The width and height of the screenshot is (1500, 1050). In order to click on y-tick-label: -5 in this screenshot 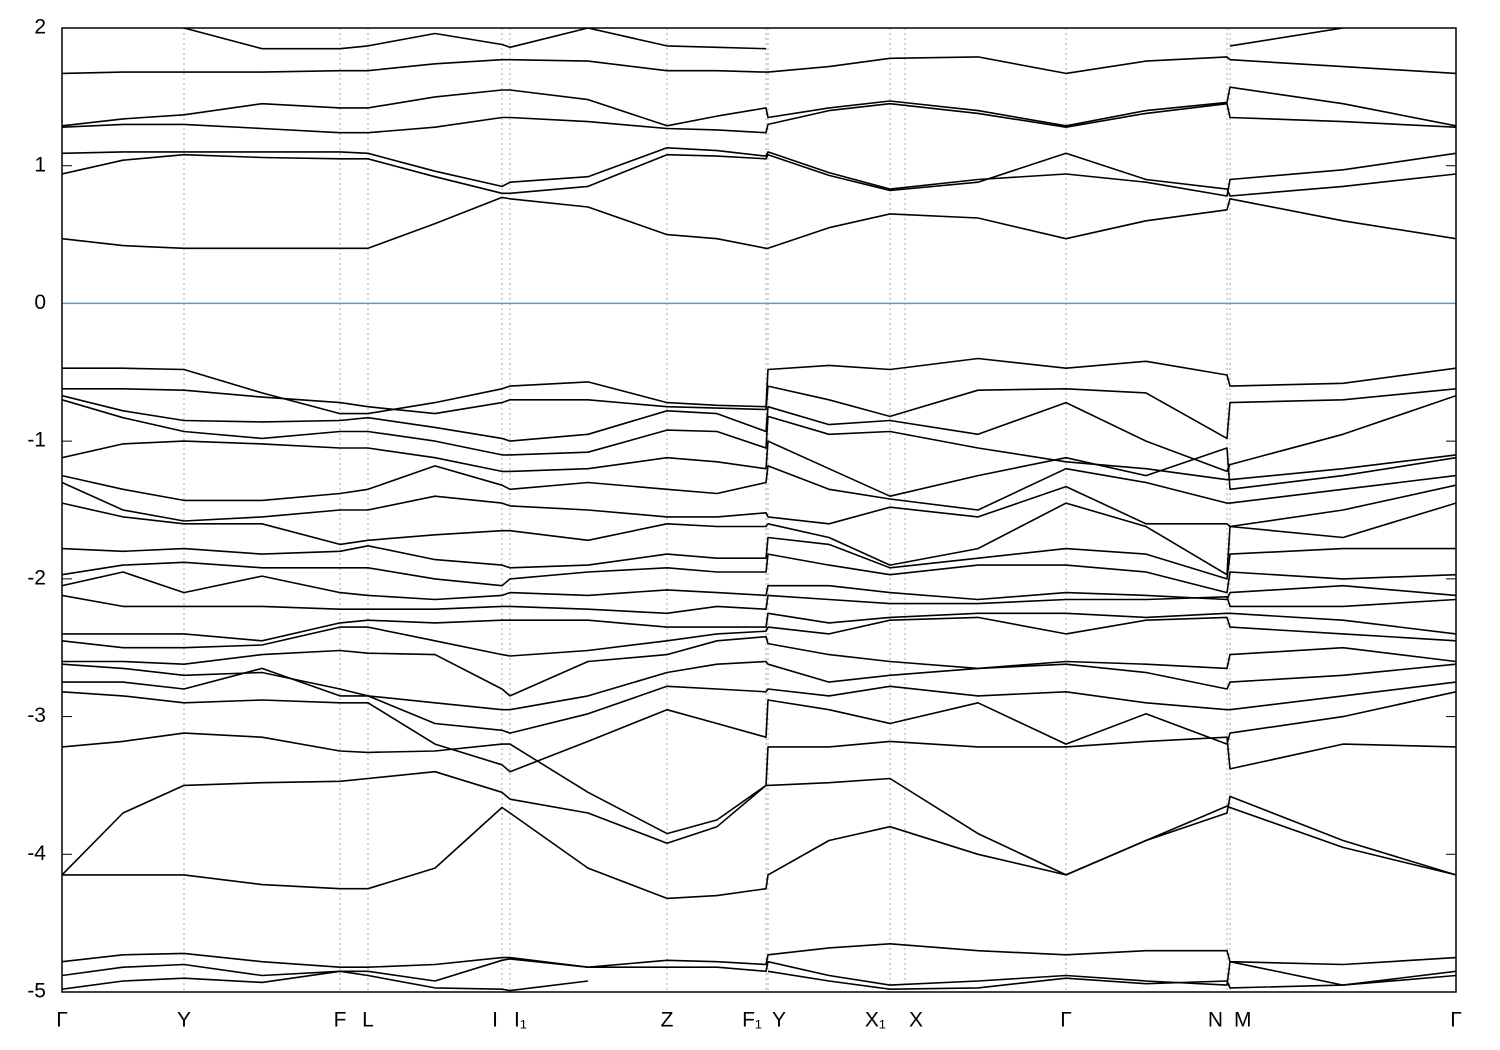, I will do `click(36, 991)`.